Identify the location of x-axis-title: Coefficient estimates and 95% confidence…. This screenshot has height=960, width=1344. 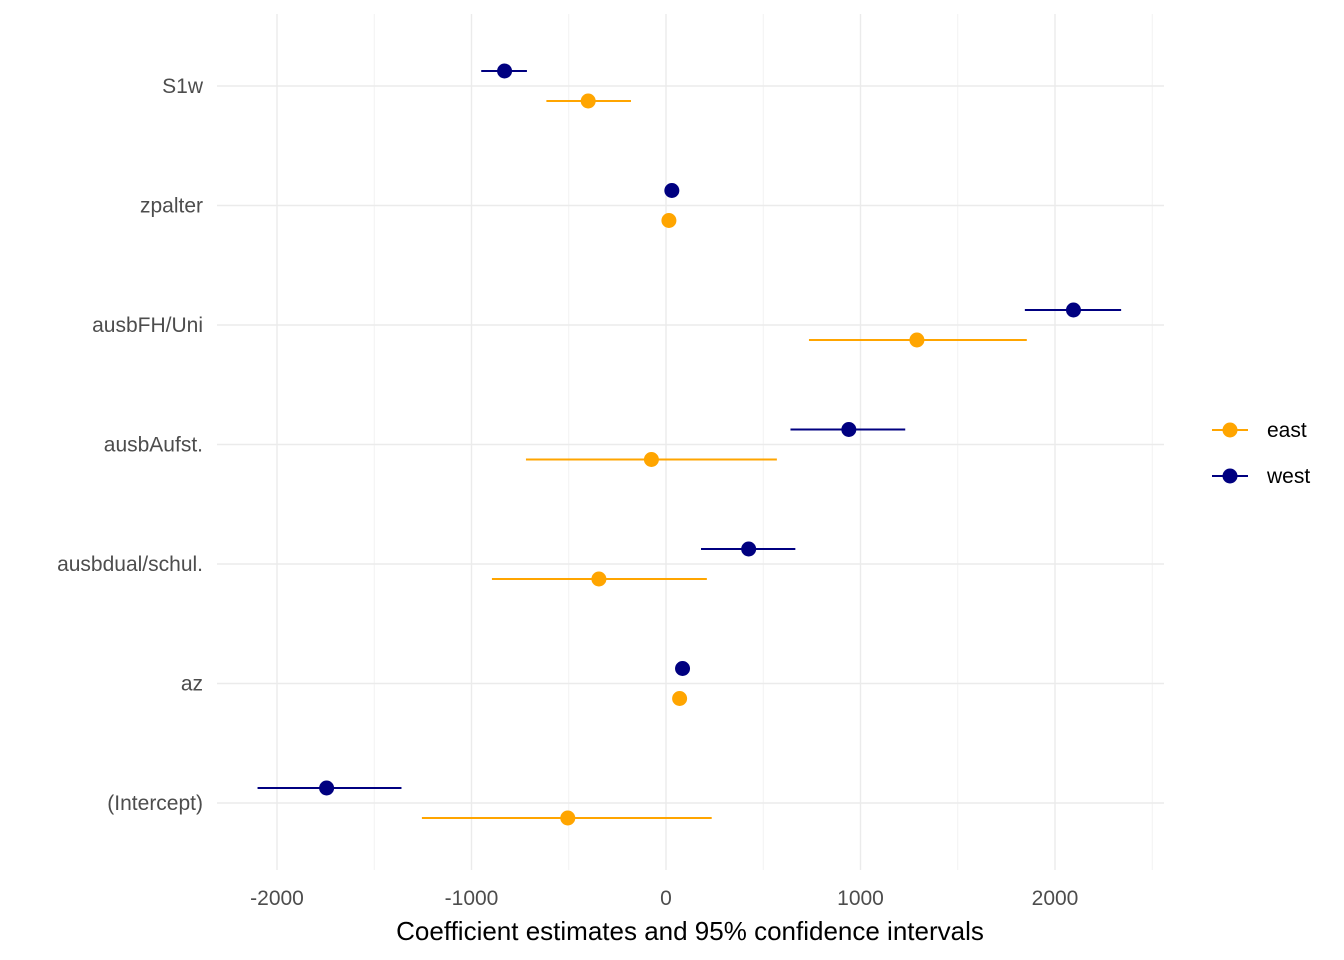
(690, 931).